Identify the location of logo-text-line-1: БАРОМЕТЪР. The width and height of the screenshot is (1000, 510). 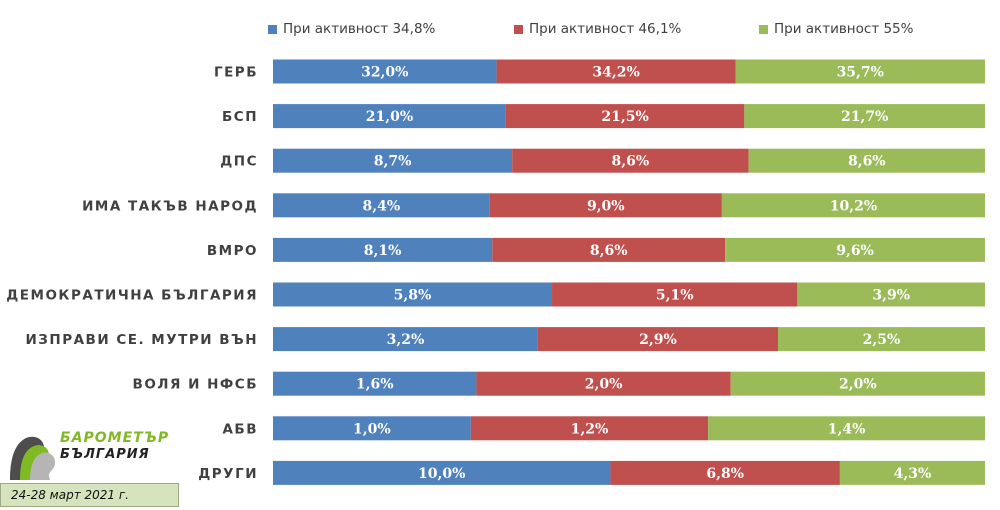
(115, 438).